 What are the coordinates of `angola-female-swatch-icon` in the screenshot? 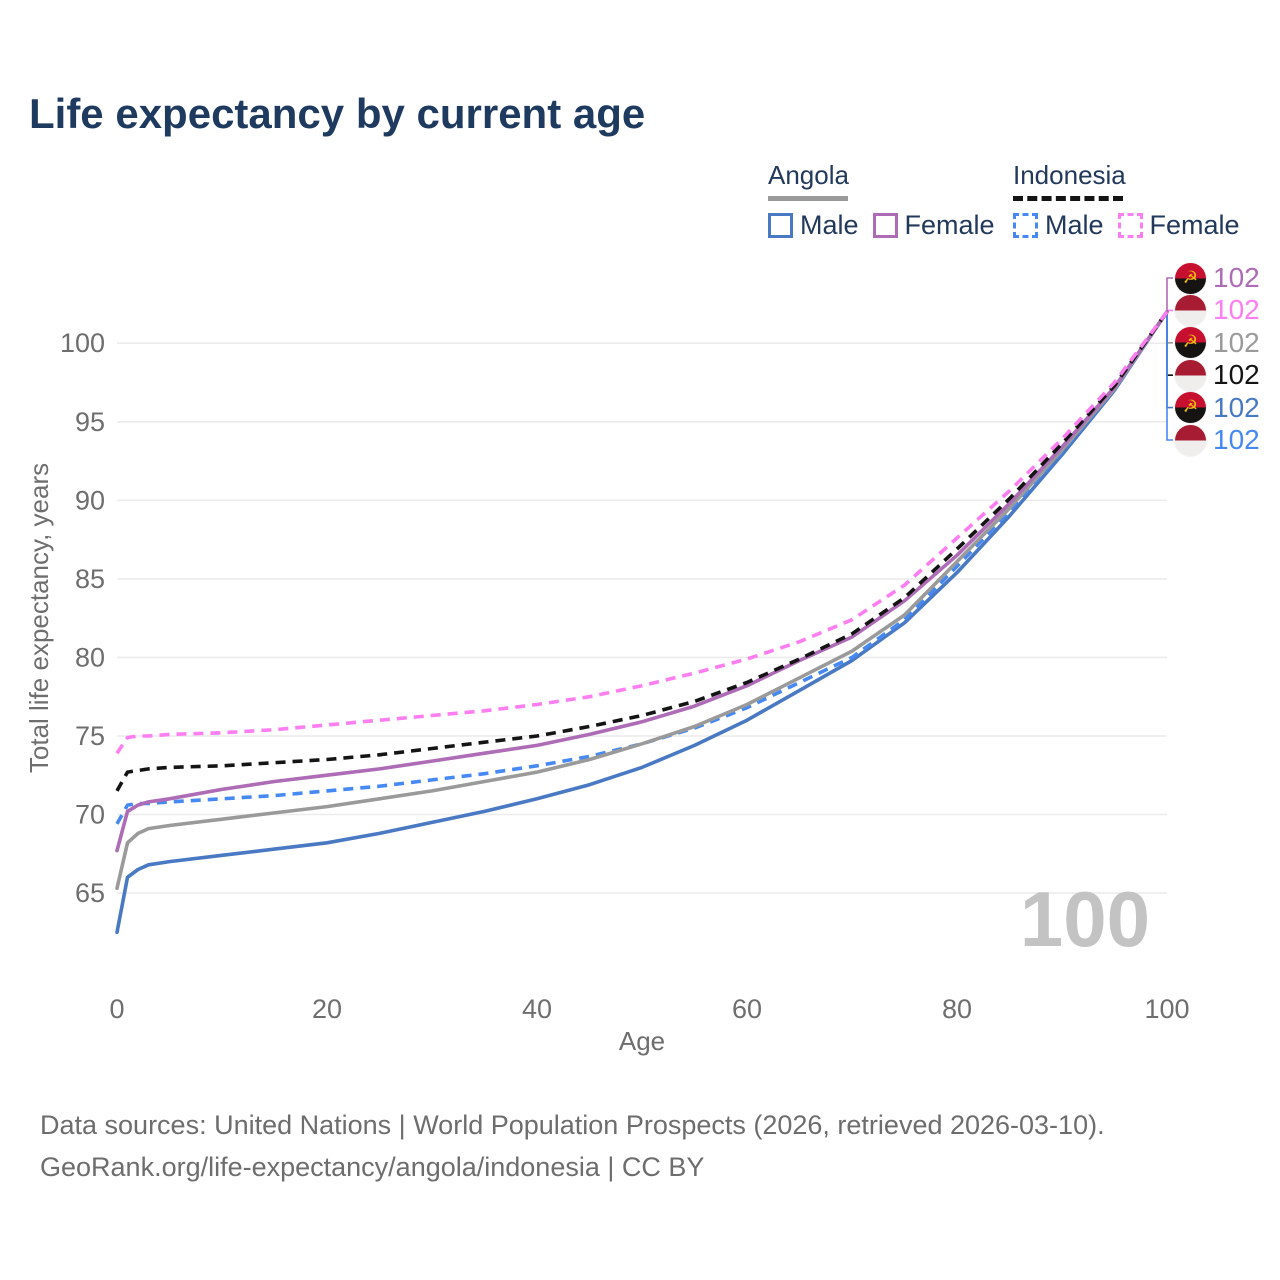 It's located at (885, 225).